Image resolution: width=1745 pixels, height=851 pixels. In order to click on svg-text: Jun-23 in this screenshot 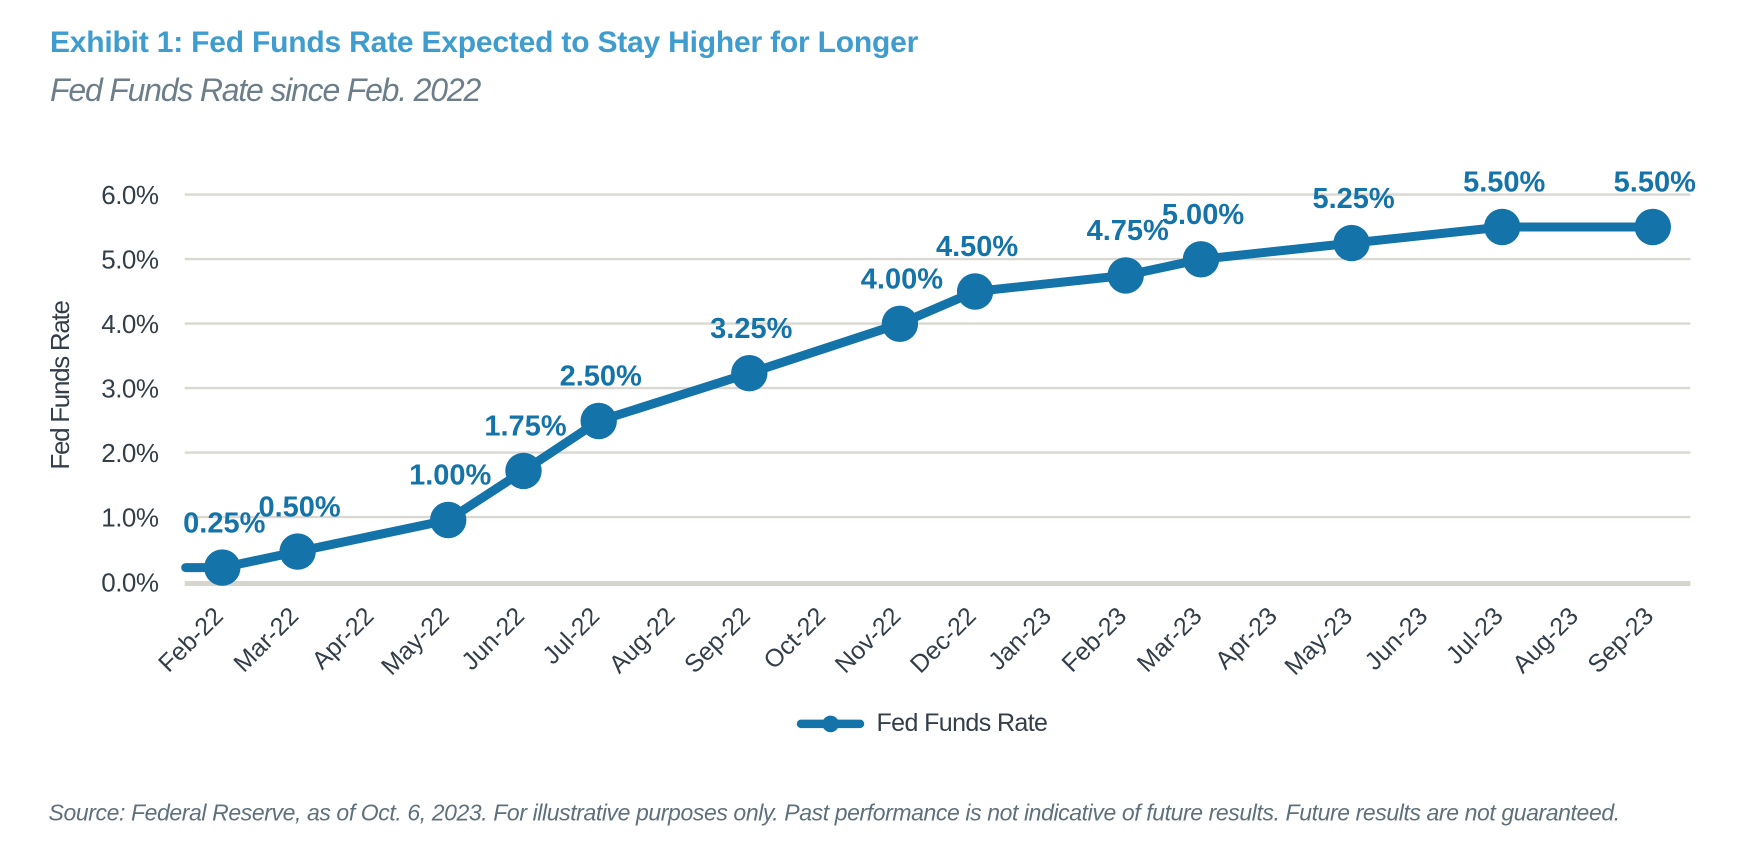, I will do `click(1396, 639)`.